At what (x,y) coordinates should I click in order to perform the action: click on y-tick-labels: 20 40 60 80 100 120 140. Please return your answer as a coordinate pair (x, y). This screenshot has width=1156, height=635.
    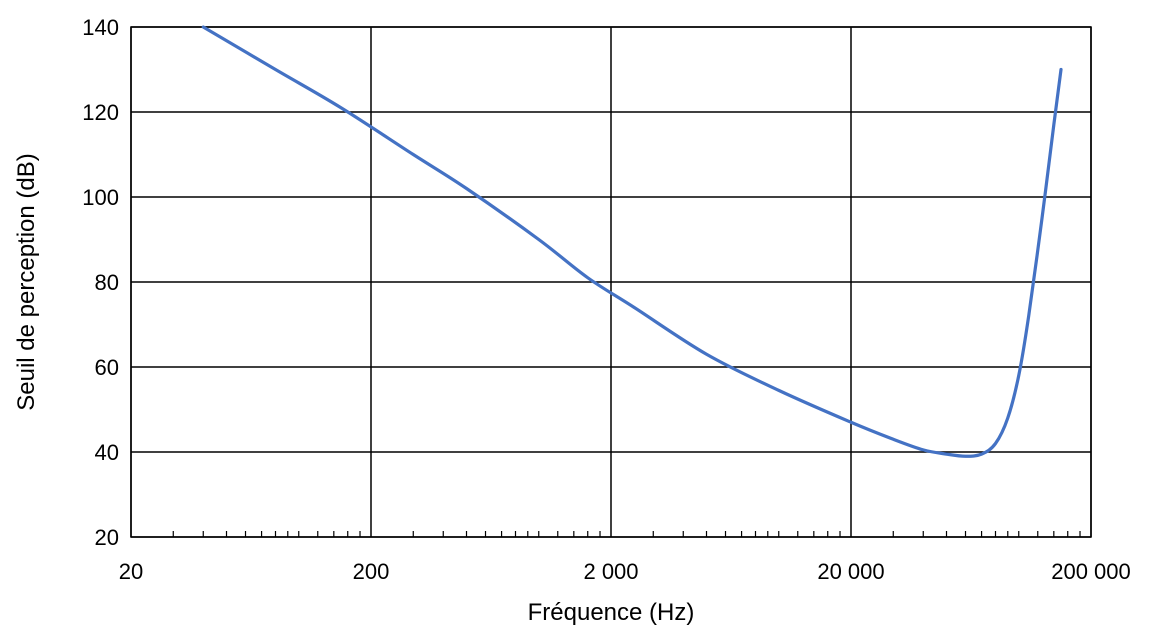
    Looking at the image, I should click on (100, 282).